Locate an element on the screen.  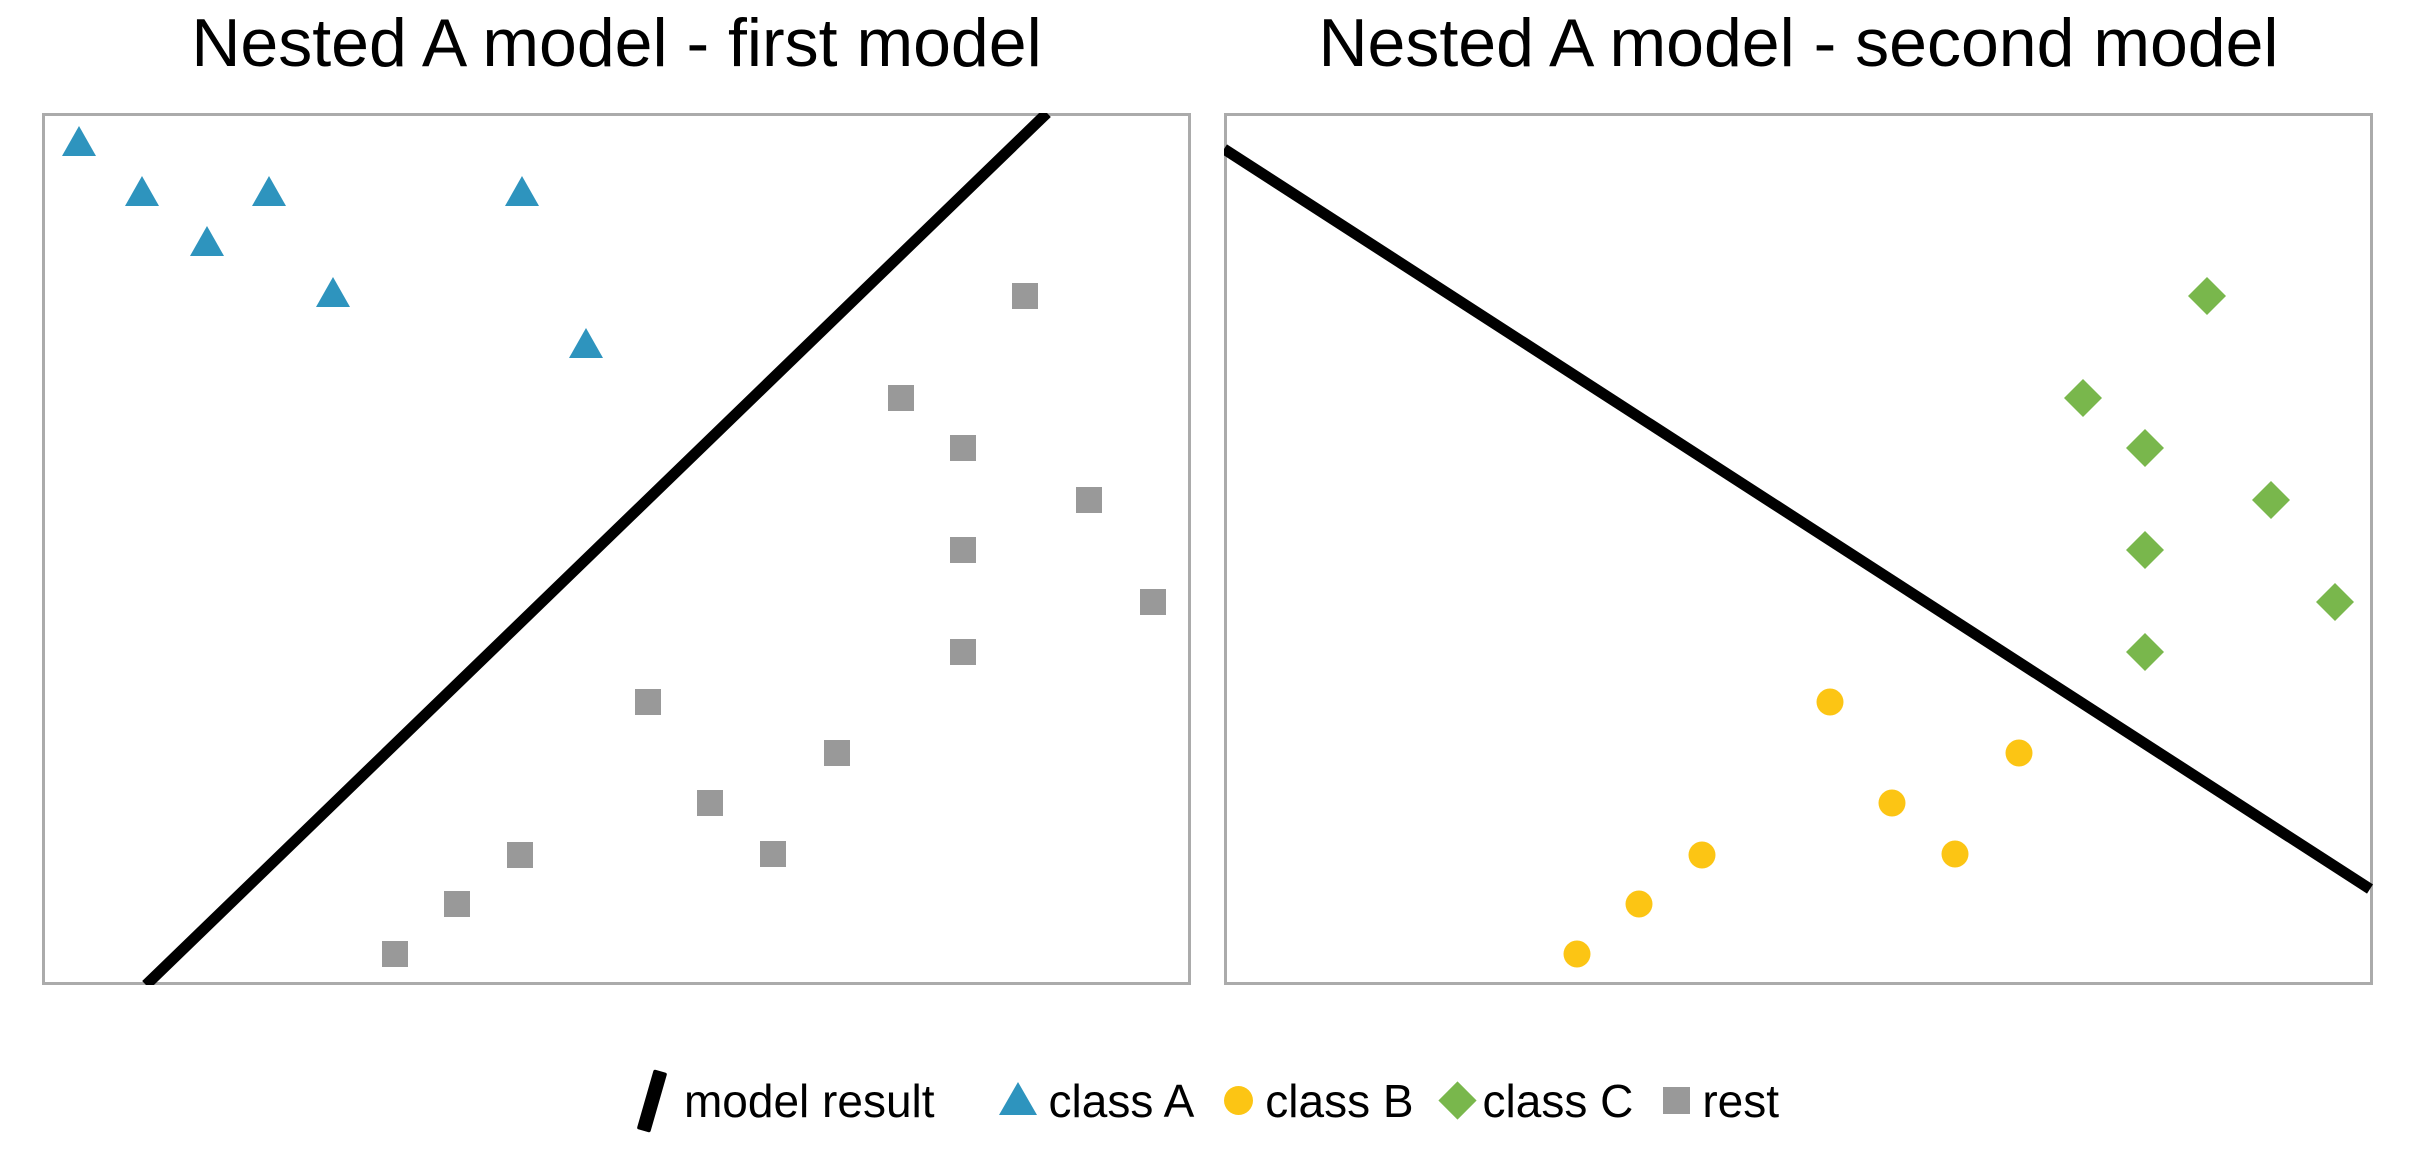
legend-item-rest: rest is located at coordinates (1721, 1101).